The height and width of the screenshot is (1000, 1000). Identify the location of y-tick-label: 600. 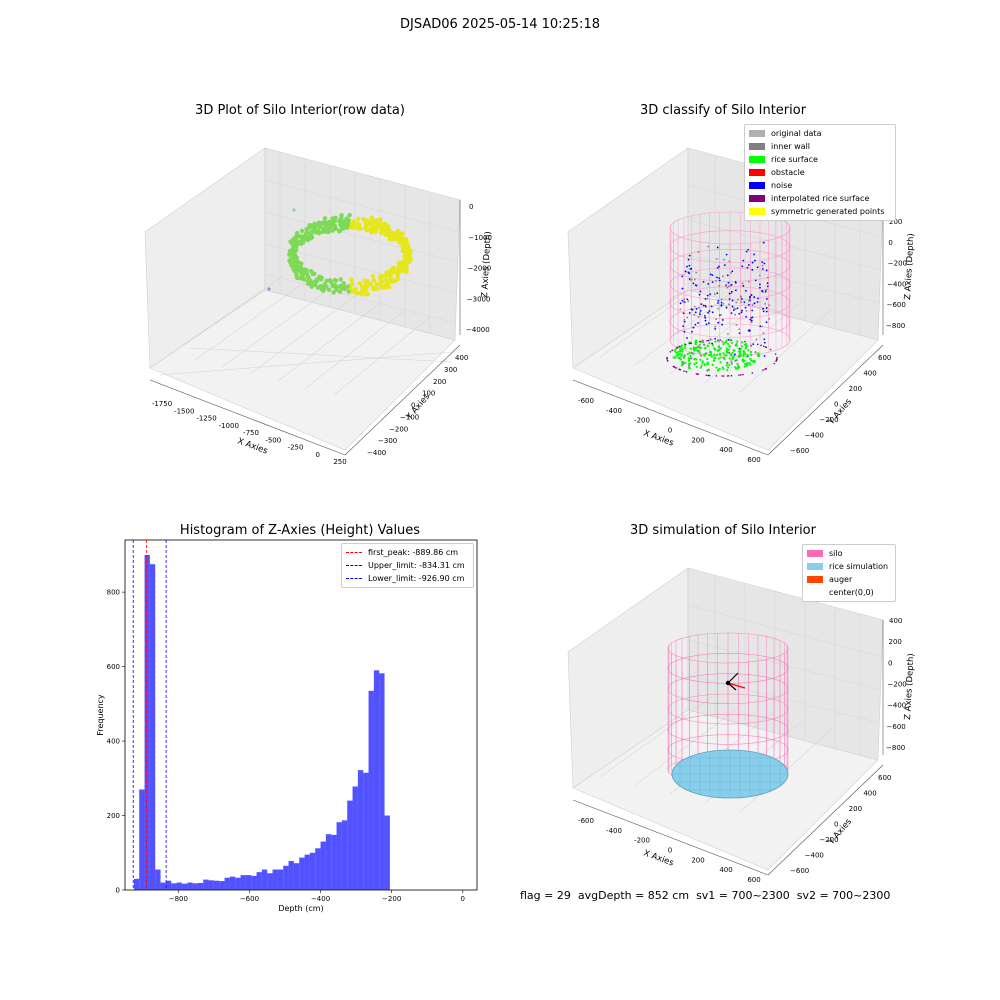
(884, 778).